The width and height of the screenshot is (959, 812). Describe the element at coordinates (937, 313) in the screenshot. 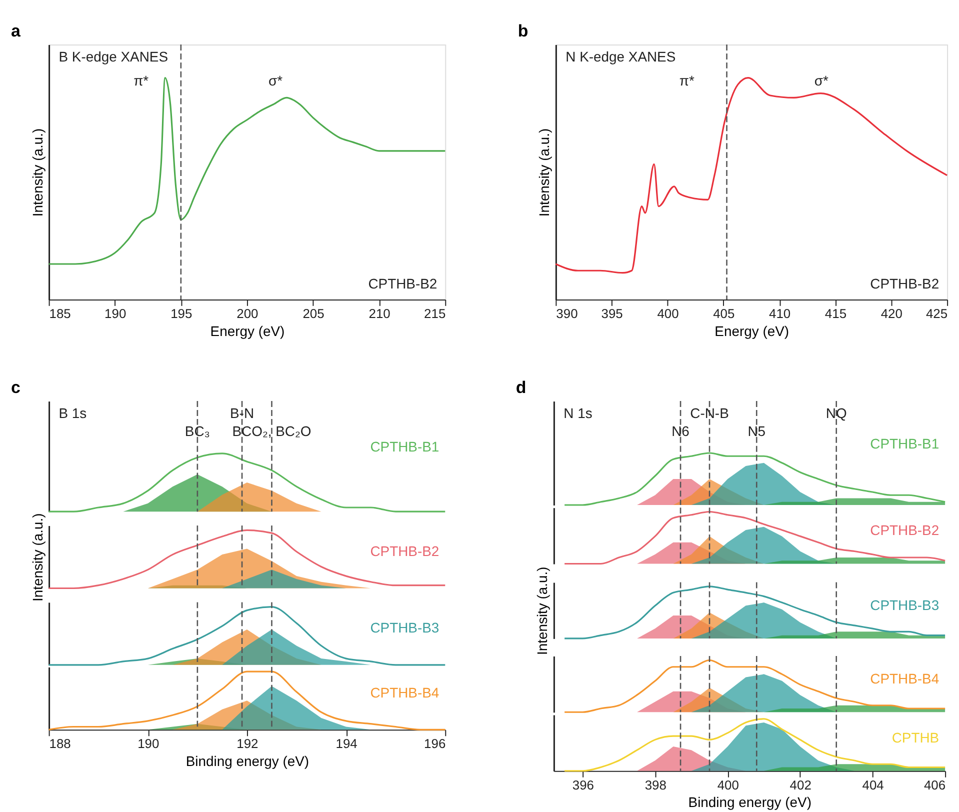

I see `x-tick-label: 425` at that location.